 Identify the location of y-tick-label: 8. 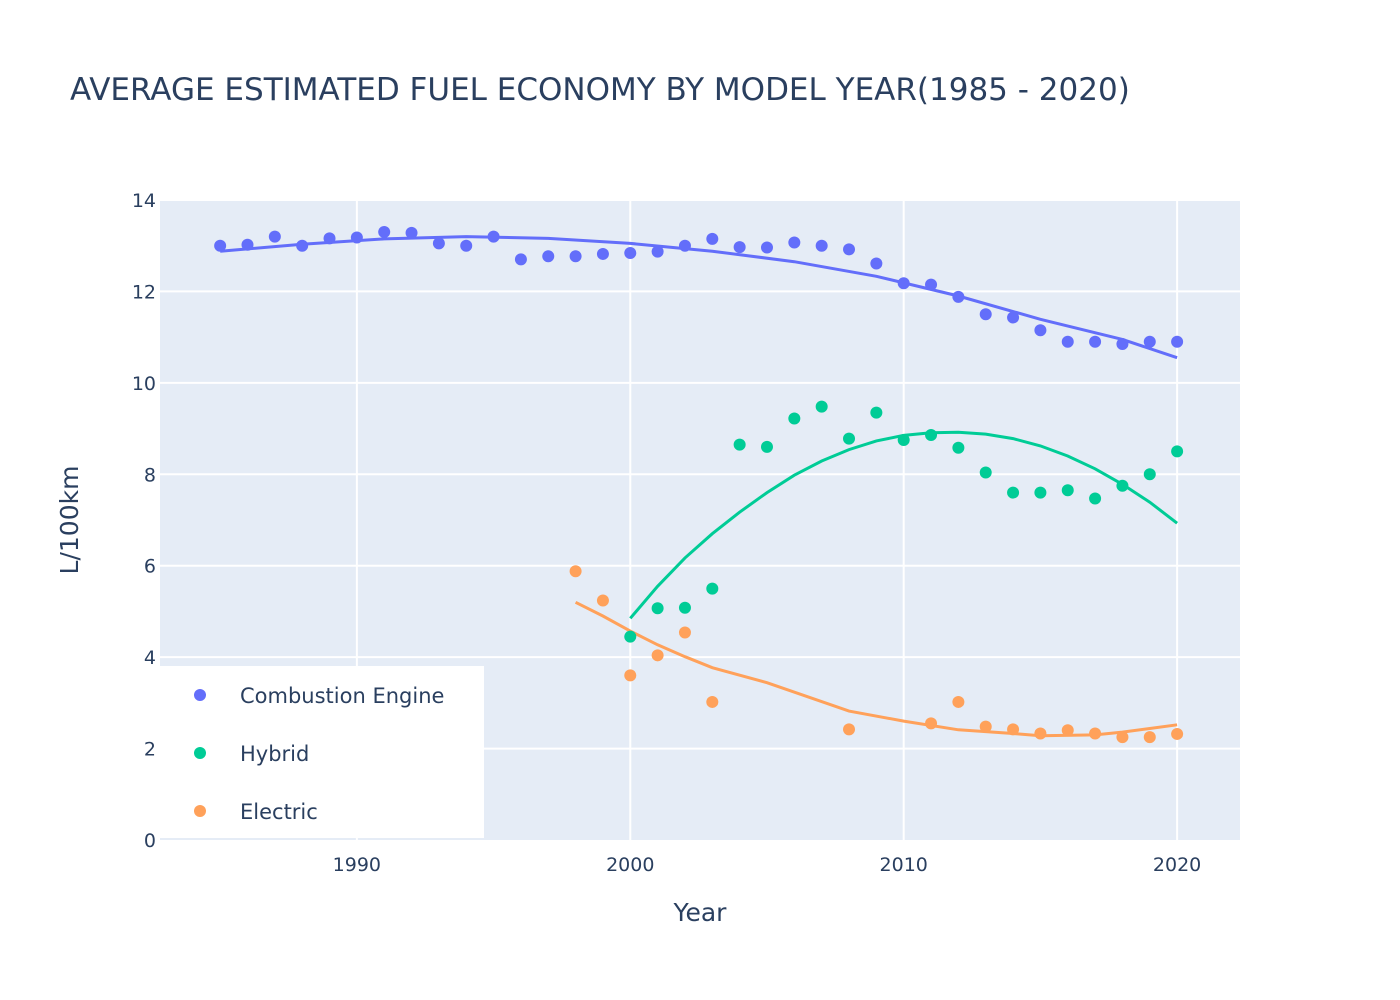
(150, 475).